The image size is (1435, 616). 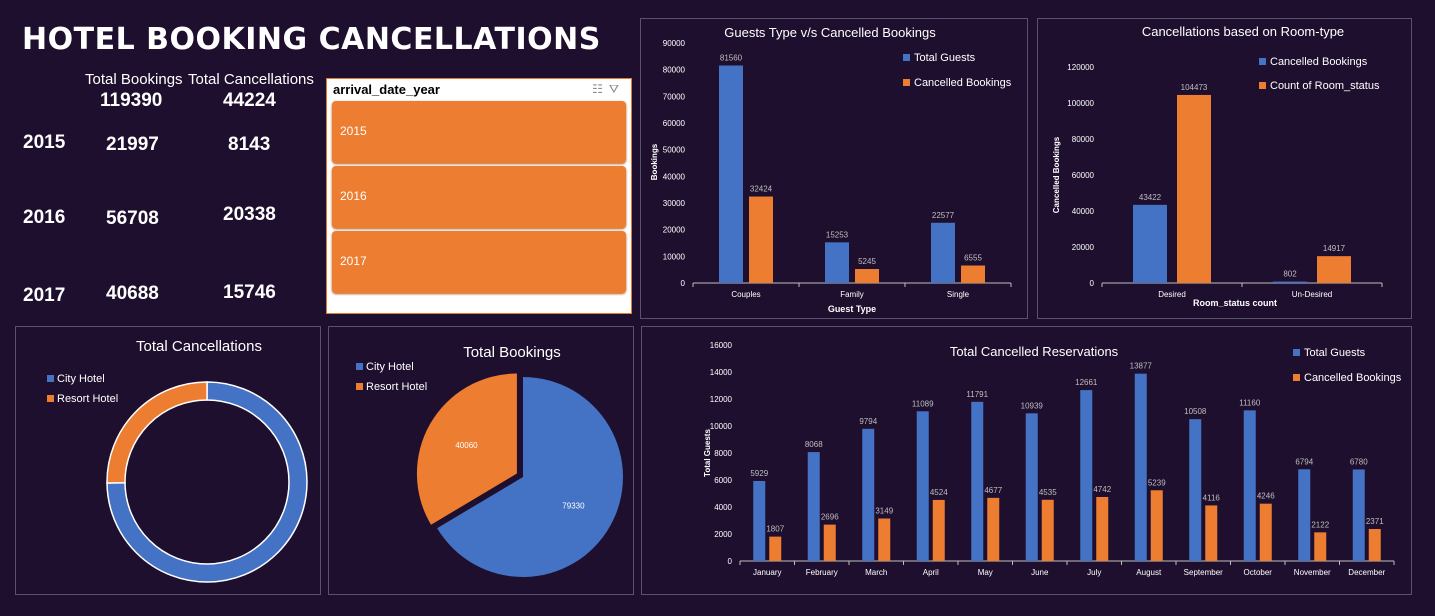 I want to click on x-axis-label: Room_status count, so click(x=1235, y=303).